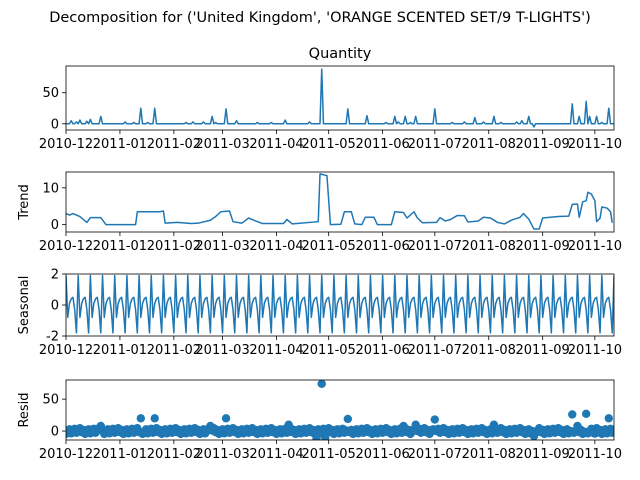 This screenshot has width=640, height=480. I want to click on resid-x-tick-label: 2011-06, so click(382, 454).